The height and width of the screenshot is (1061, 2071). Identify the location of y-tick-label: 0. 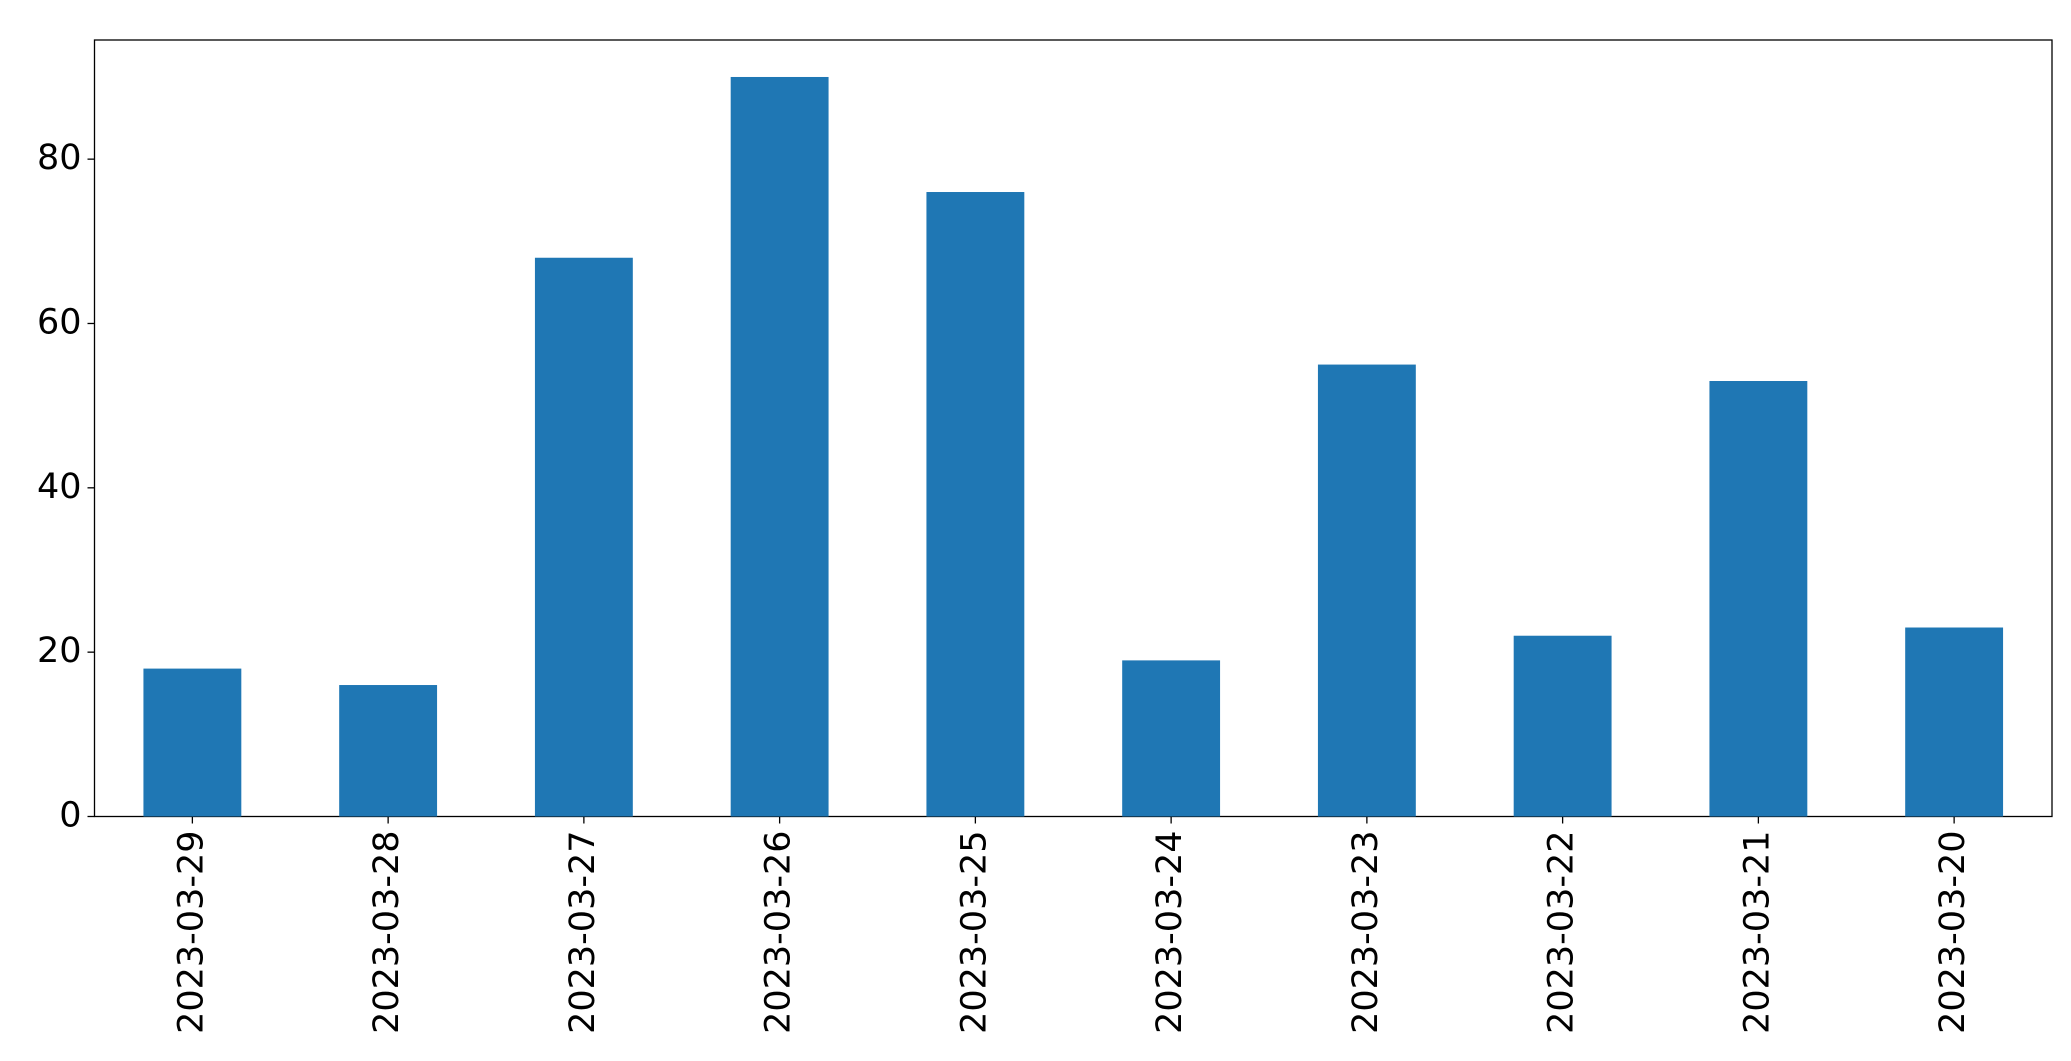
(70, 816).